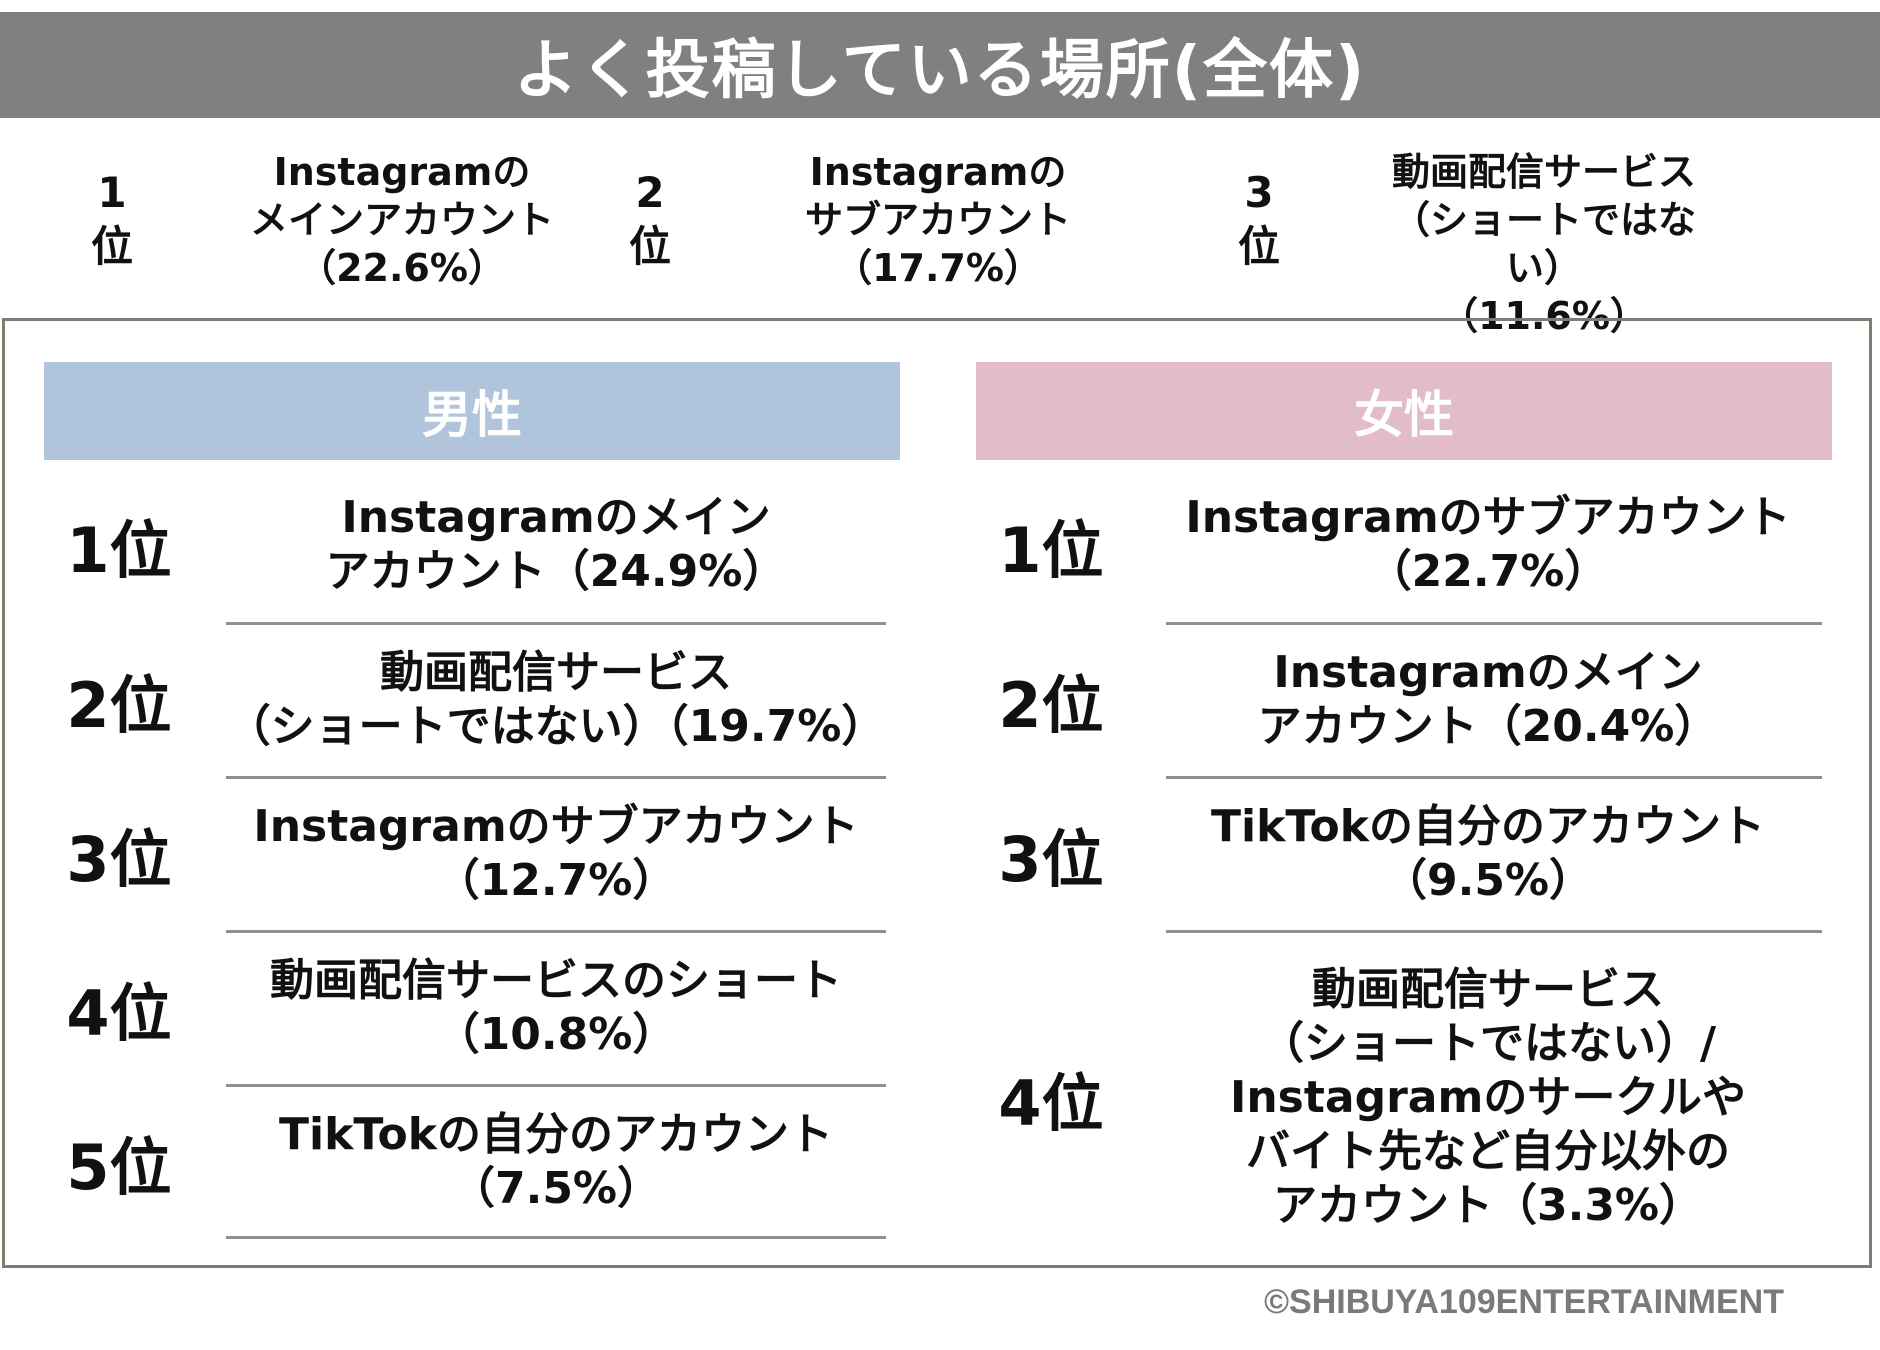 The image size is (1880, 1350). I want to click on male-row-2: 2位 動画配信サービス （ショートではない）（19.7%）, so click(472, 700).